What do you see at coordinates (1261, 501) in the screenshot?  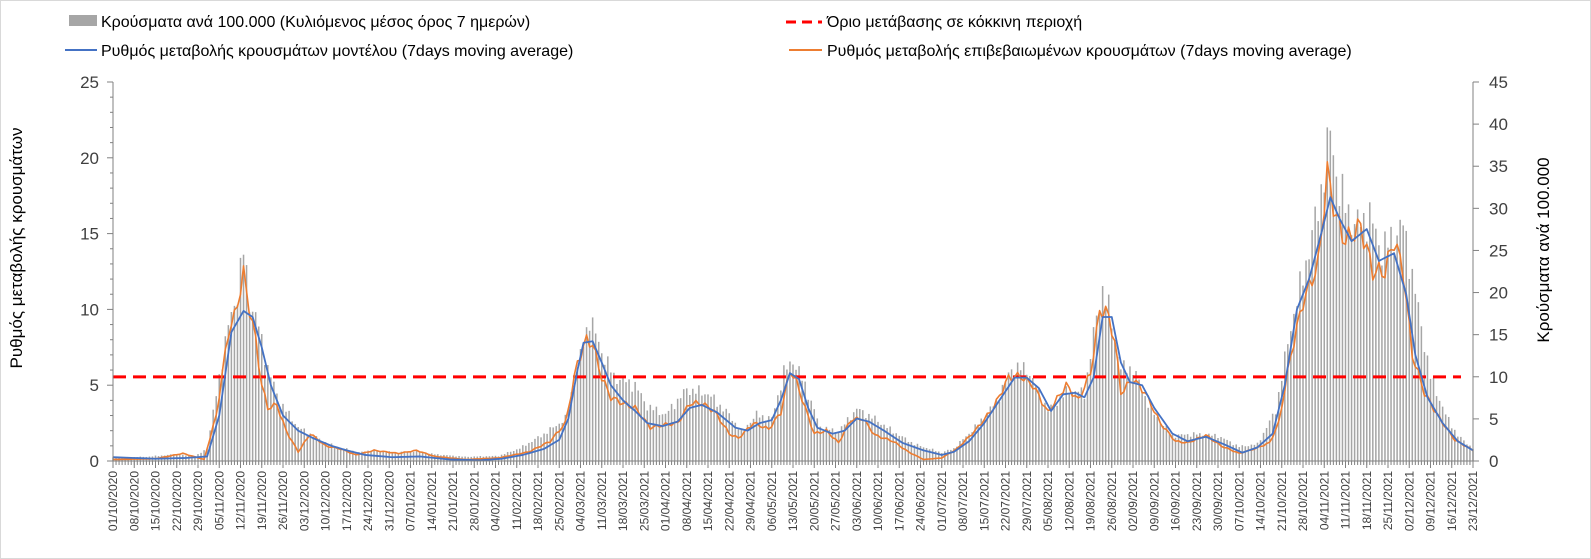 I see `x-tick-label: 14/10/2021` at bounding box center [1261, 501].